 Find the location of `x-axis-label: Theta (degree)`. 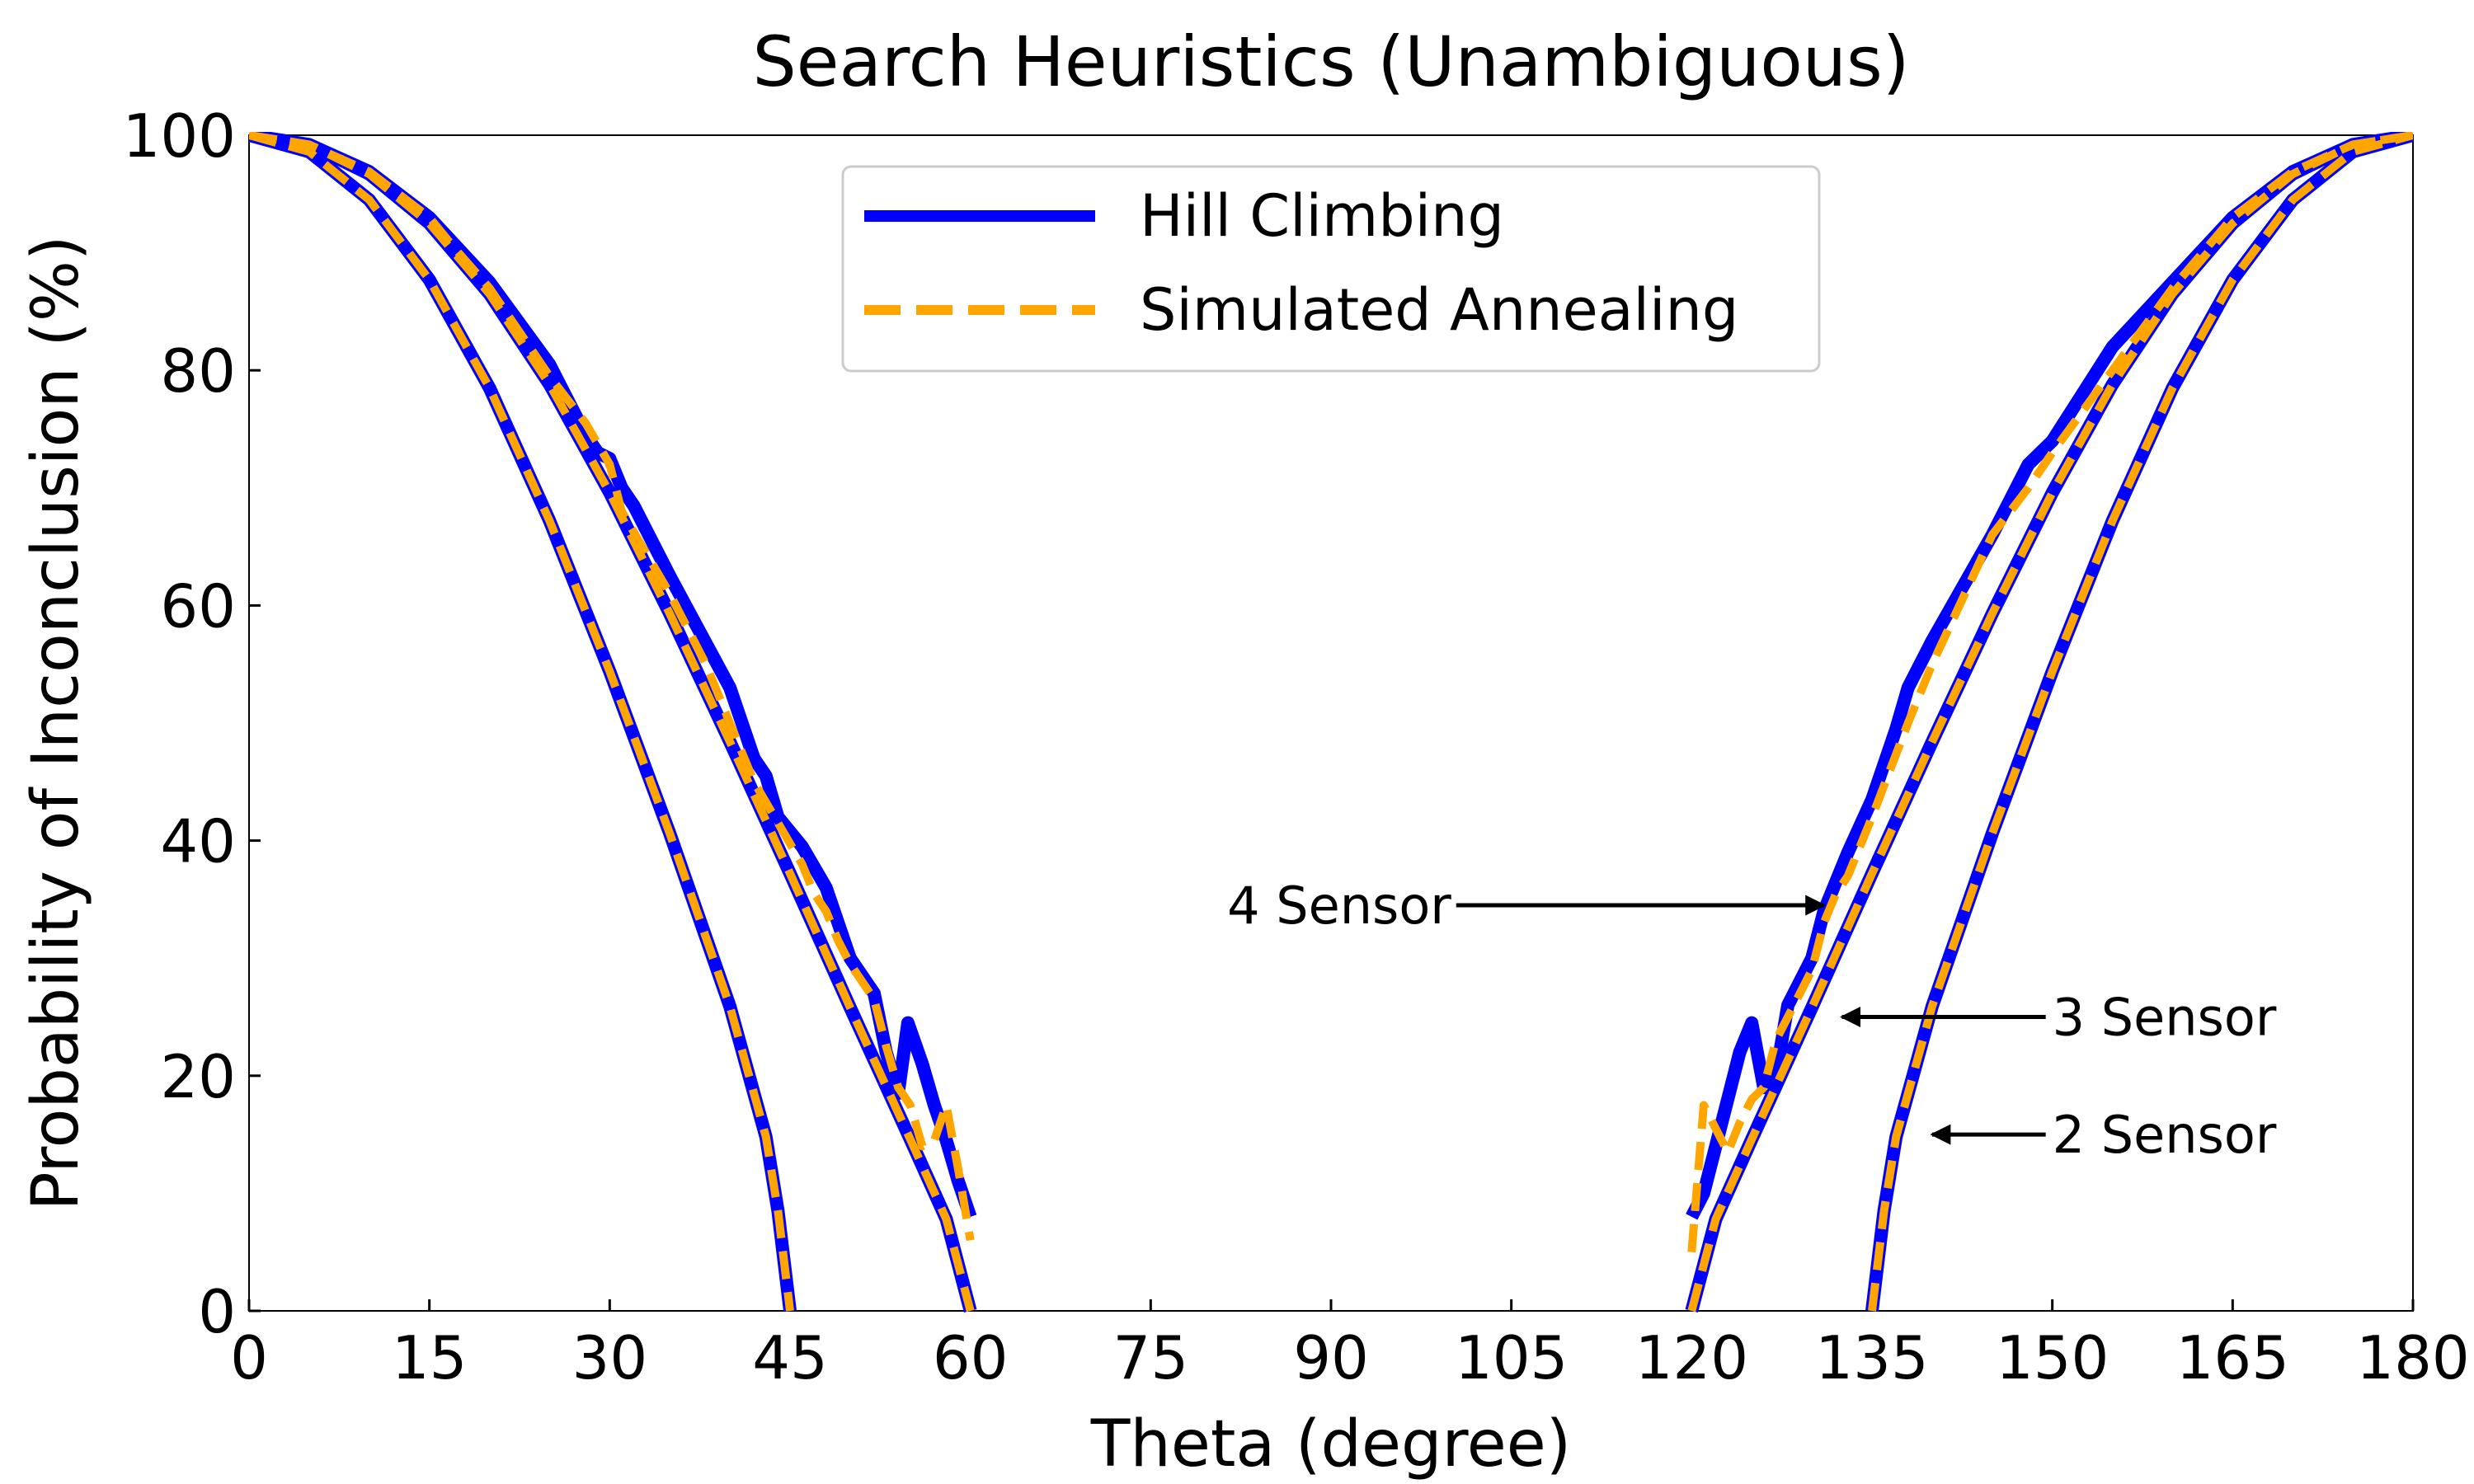

x-axis-label: Theta (degree) is located at coordinates (1330, 1444).